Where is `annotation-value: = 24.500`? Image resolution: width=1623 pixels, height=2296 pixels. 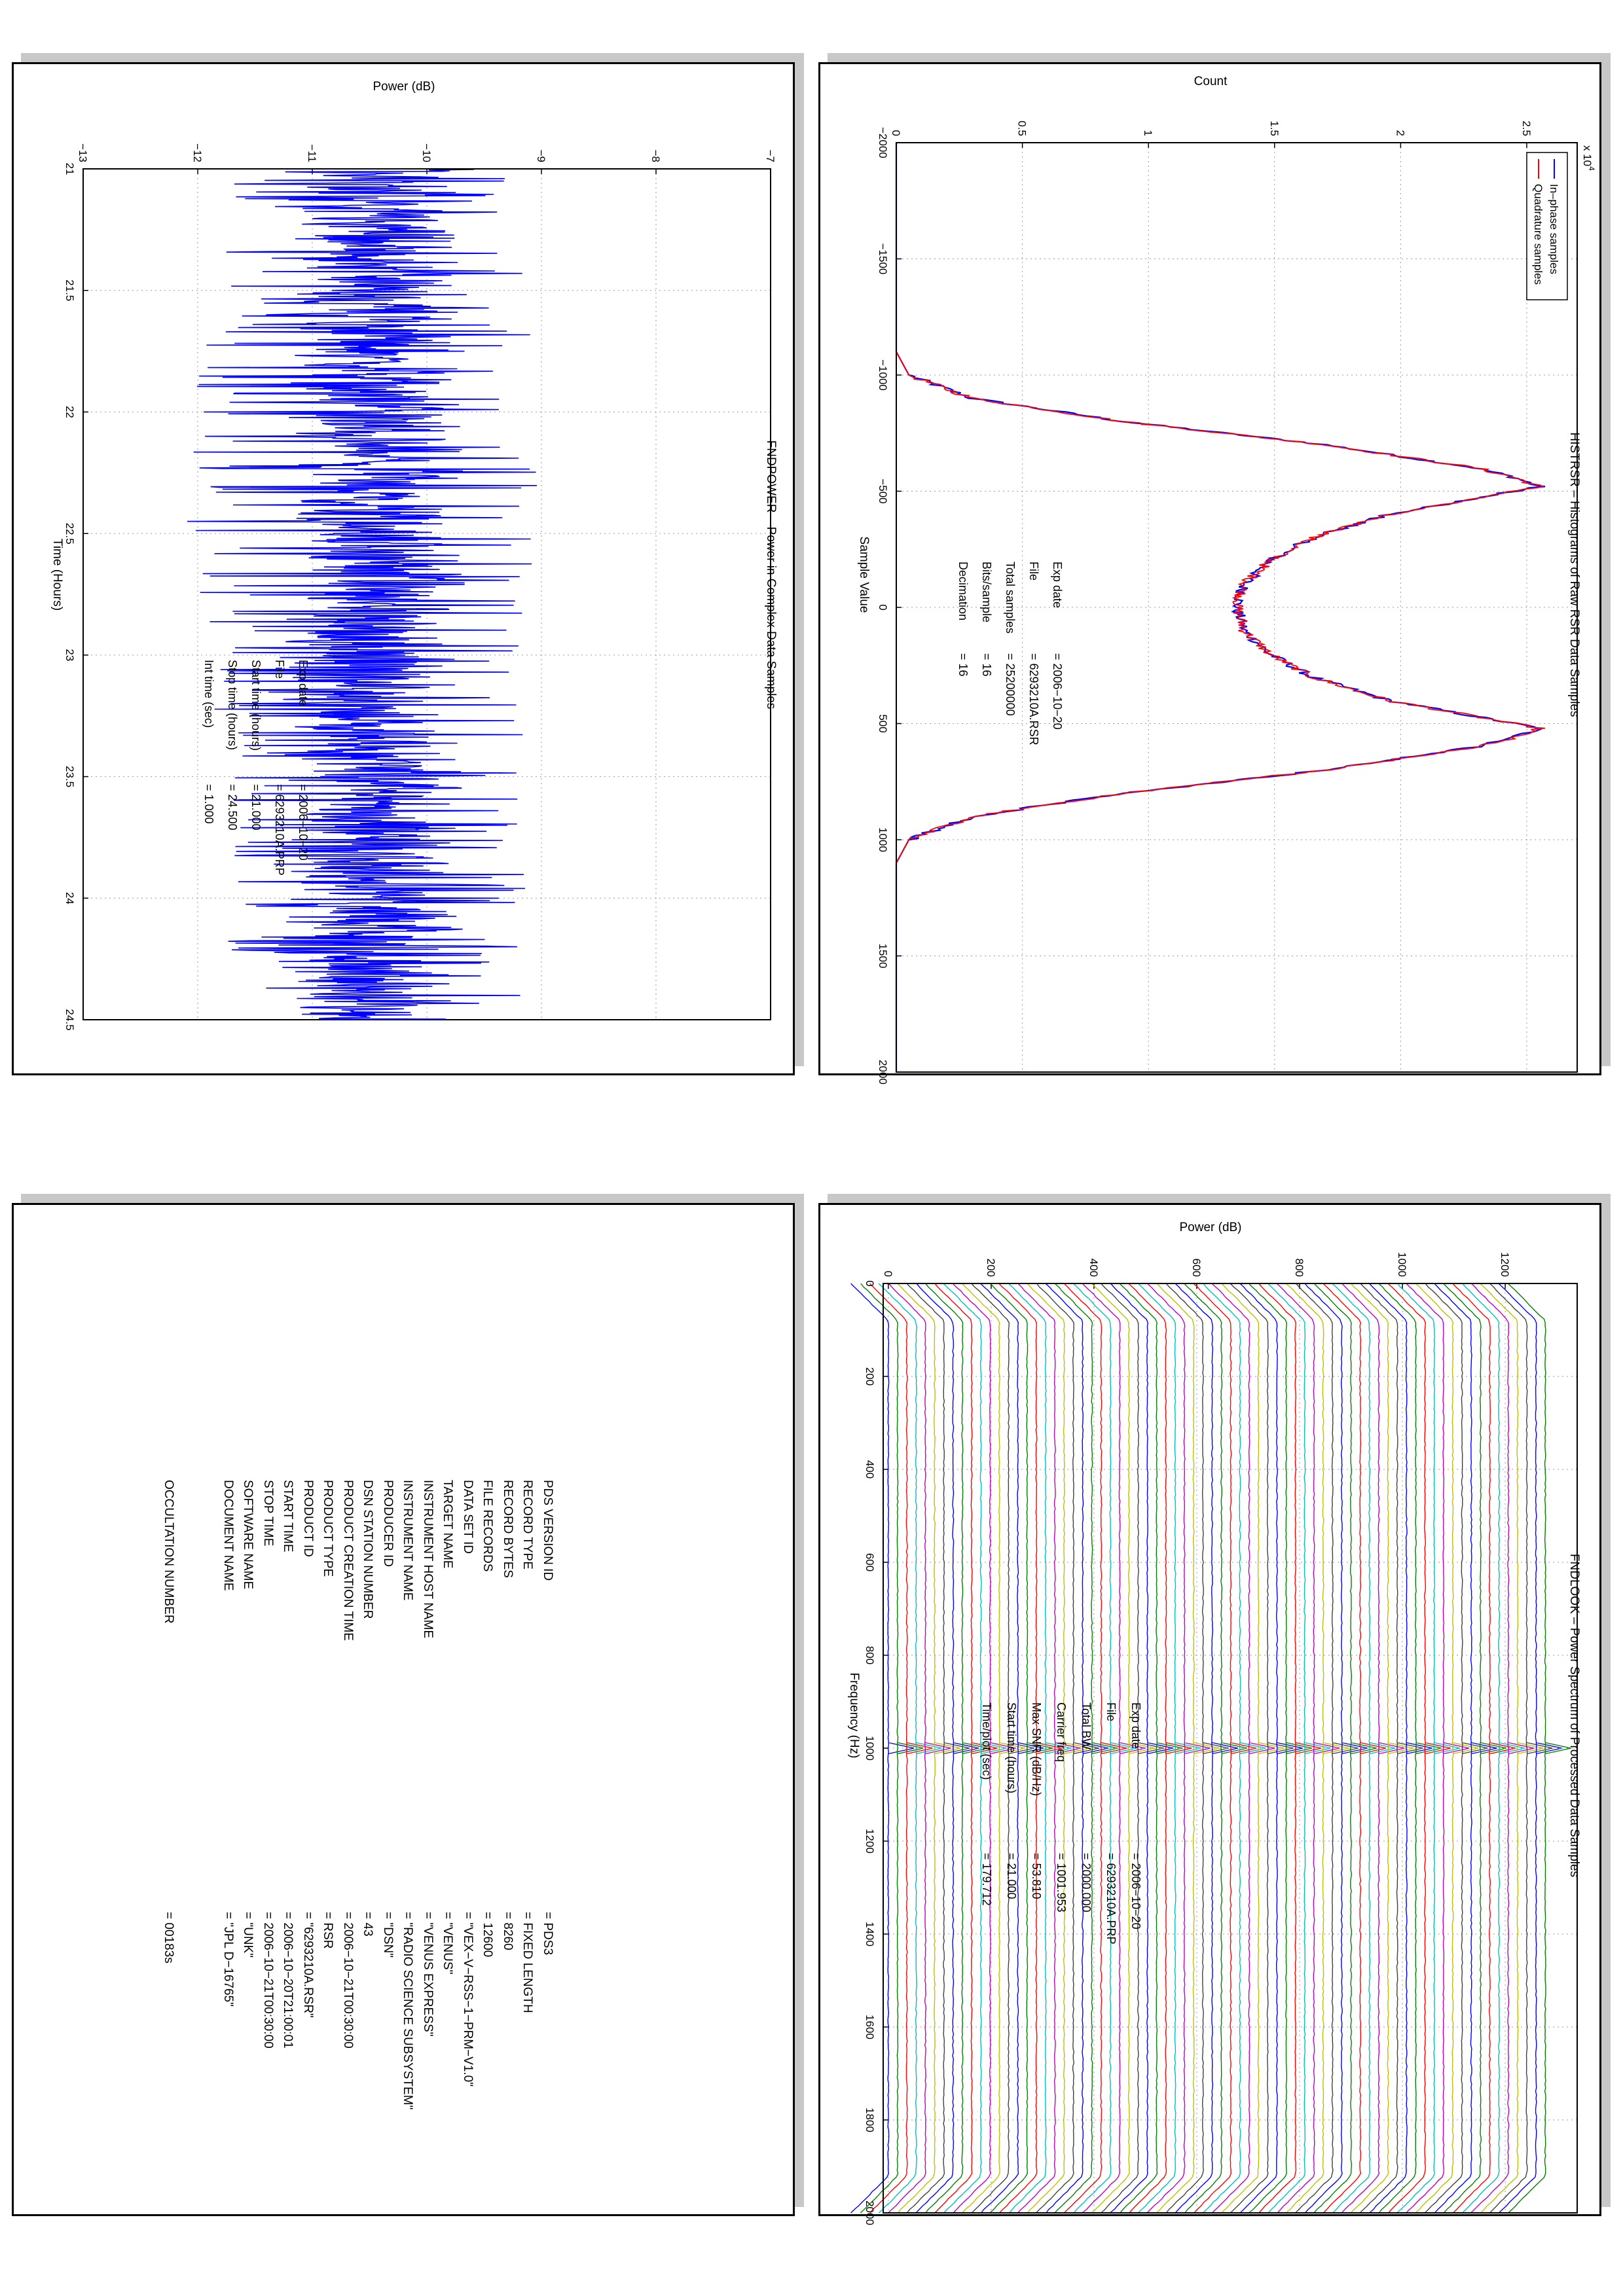 annotation-value: = 24.500 is located at coordinates (232, 808).